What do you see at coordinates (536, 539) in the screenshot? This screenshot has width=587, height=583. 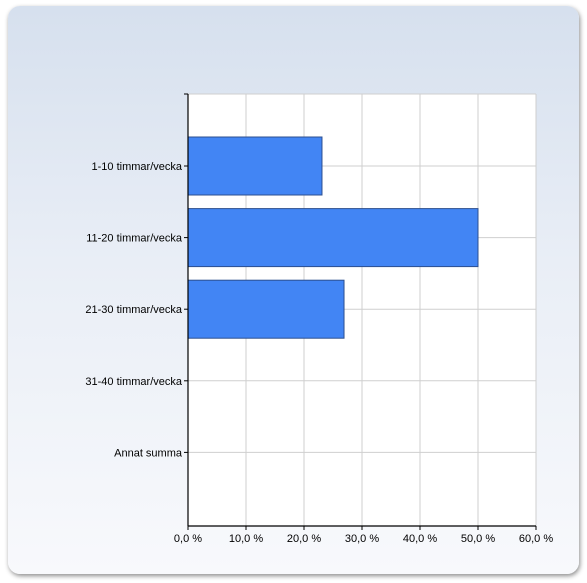 I see `x-tick-label: 60,0 %` at bounding box center [536, 539].